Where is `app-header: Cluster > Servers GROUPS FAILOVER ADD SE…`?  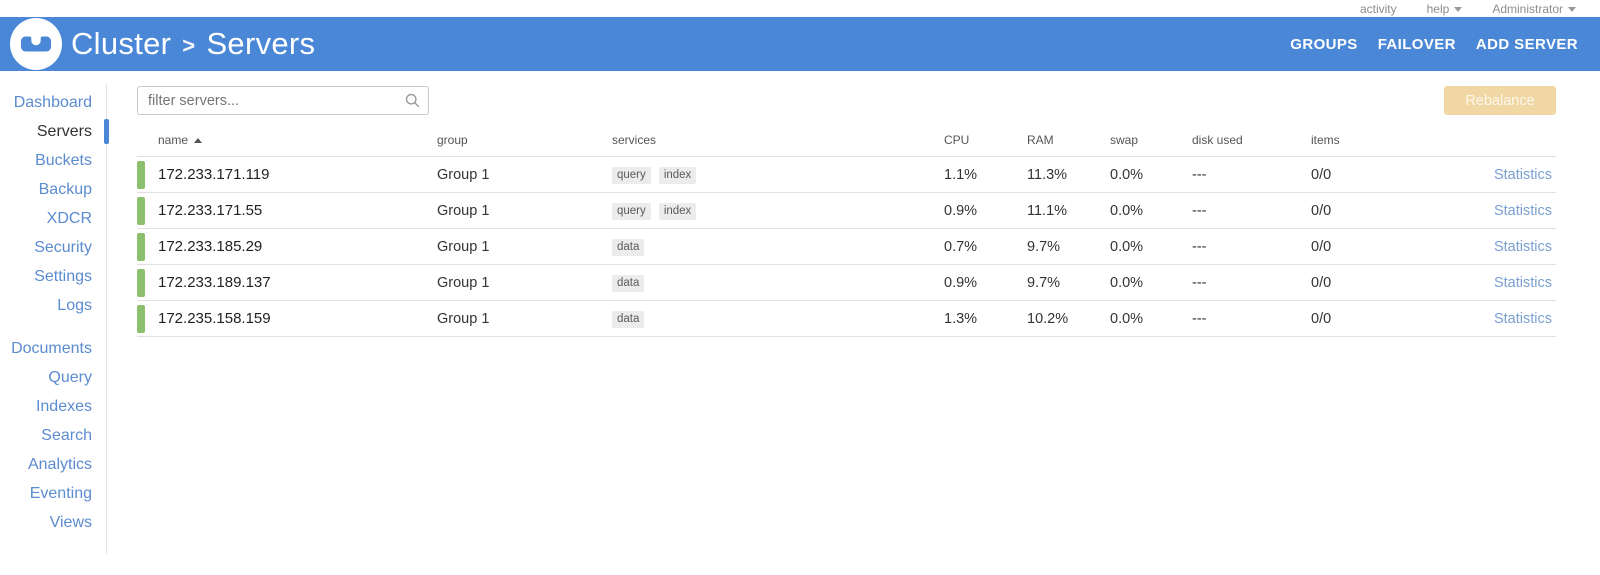 app-header: Cluster > Servers GROUPS FAILOVER ADD SE… is located at coordinates (800, 44).